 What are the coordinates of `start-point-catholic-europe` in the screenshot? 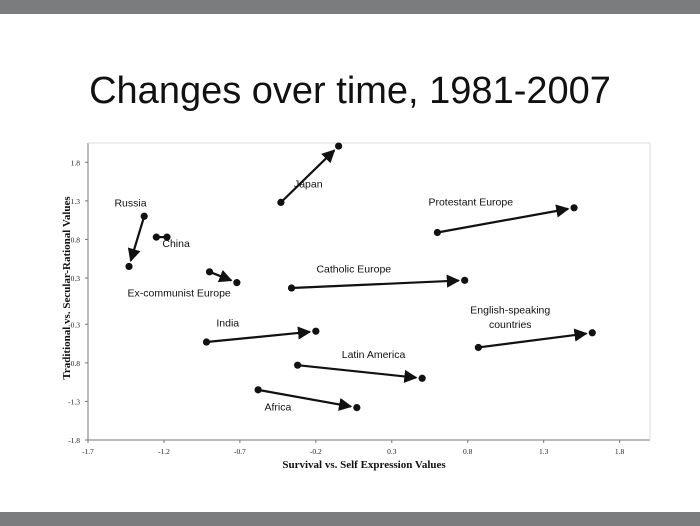 It's located at (291, 288).